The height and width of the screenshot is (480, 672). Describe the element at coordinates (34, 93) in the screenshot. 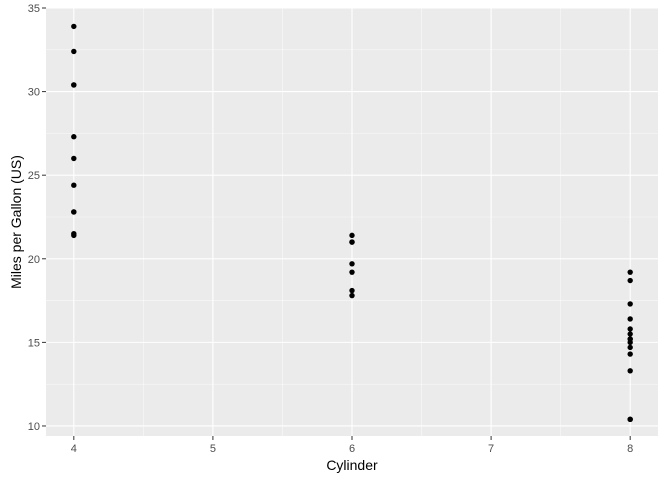

I see `y-tick-label: 30` at that location.